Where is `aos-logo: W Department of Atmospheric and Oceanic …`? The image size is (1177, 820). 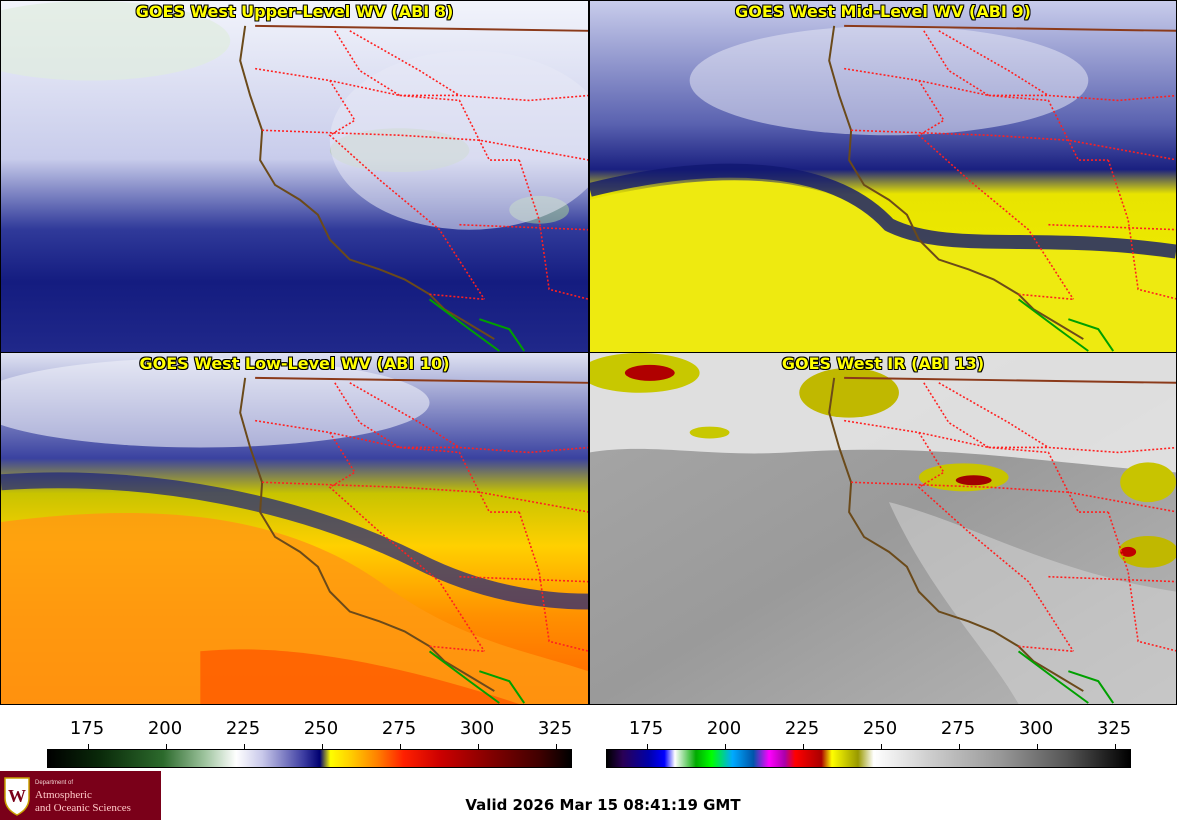
aos-logo: W Department of Atmospheric and Oceanic … is located at coordinates (80, 795).